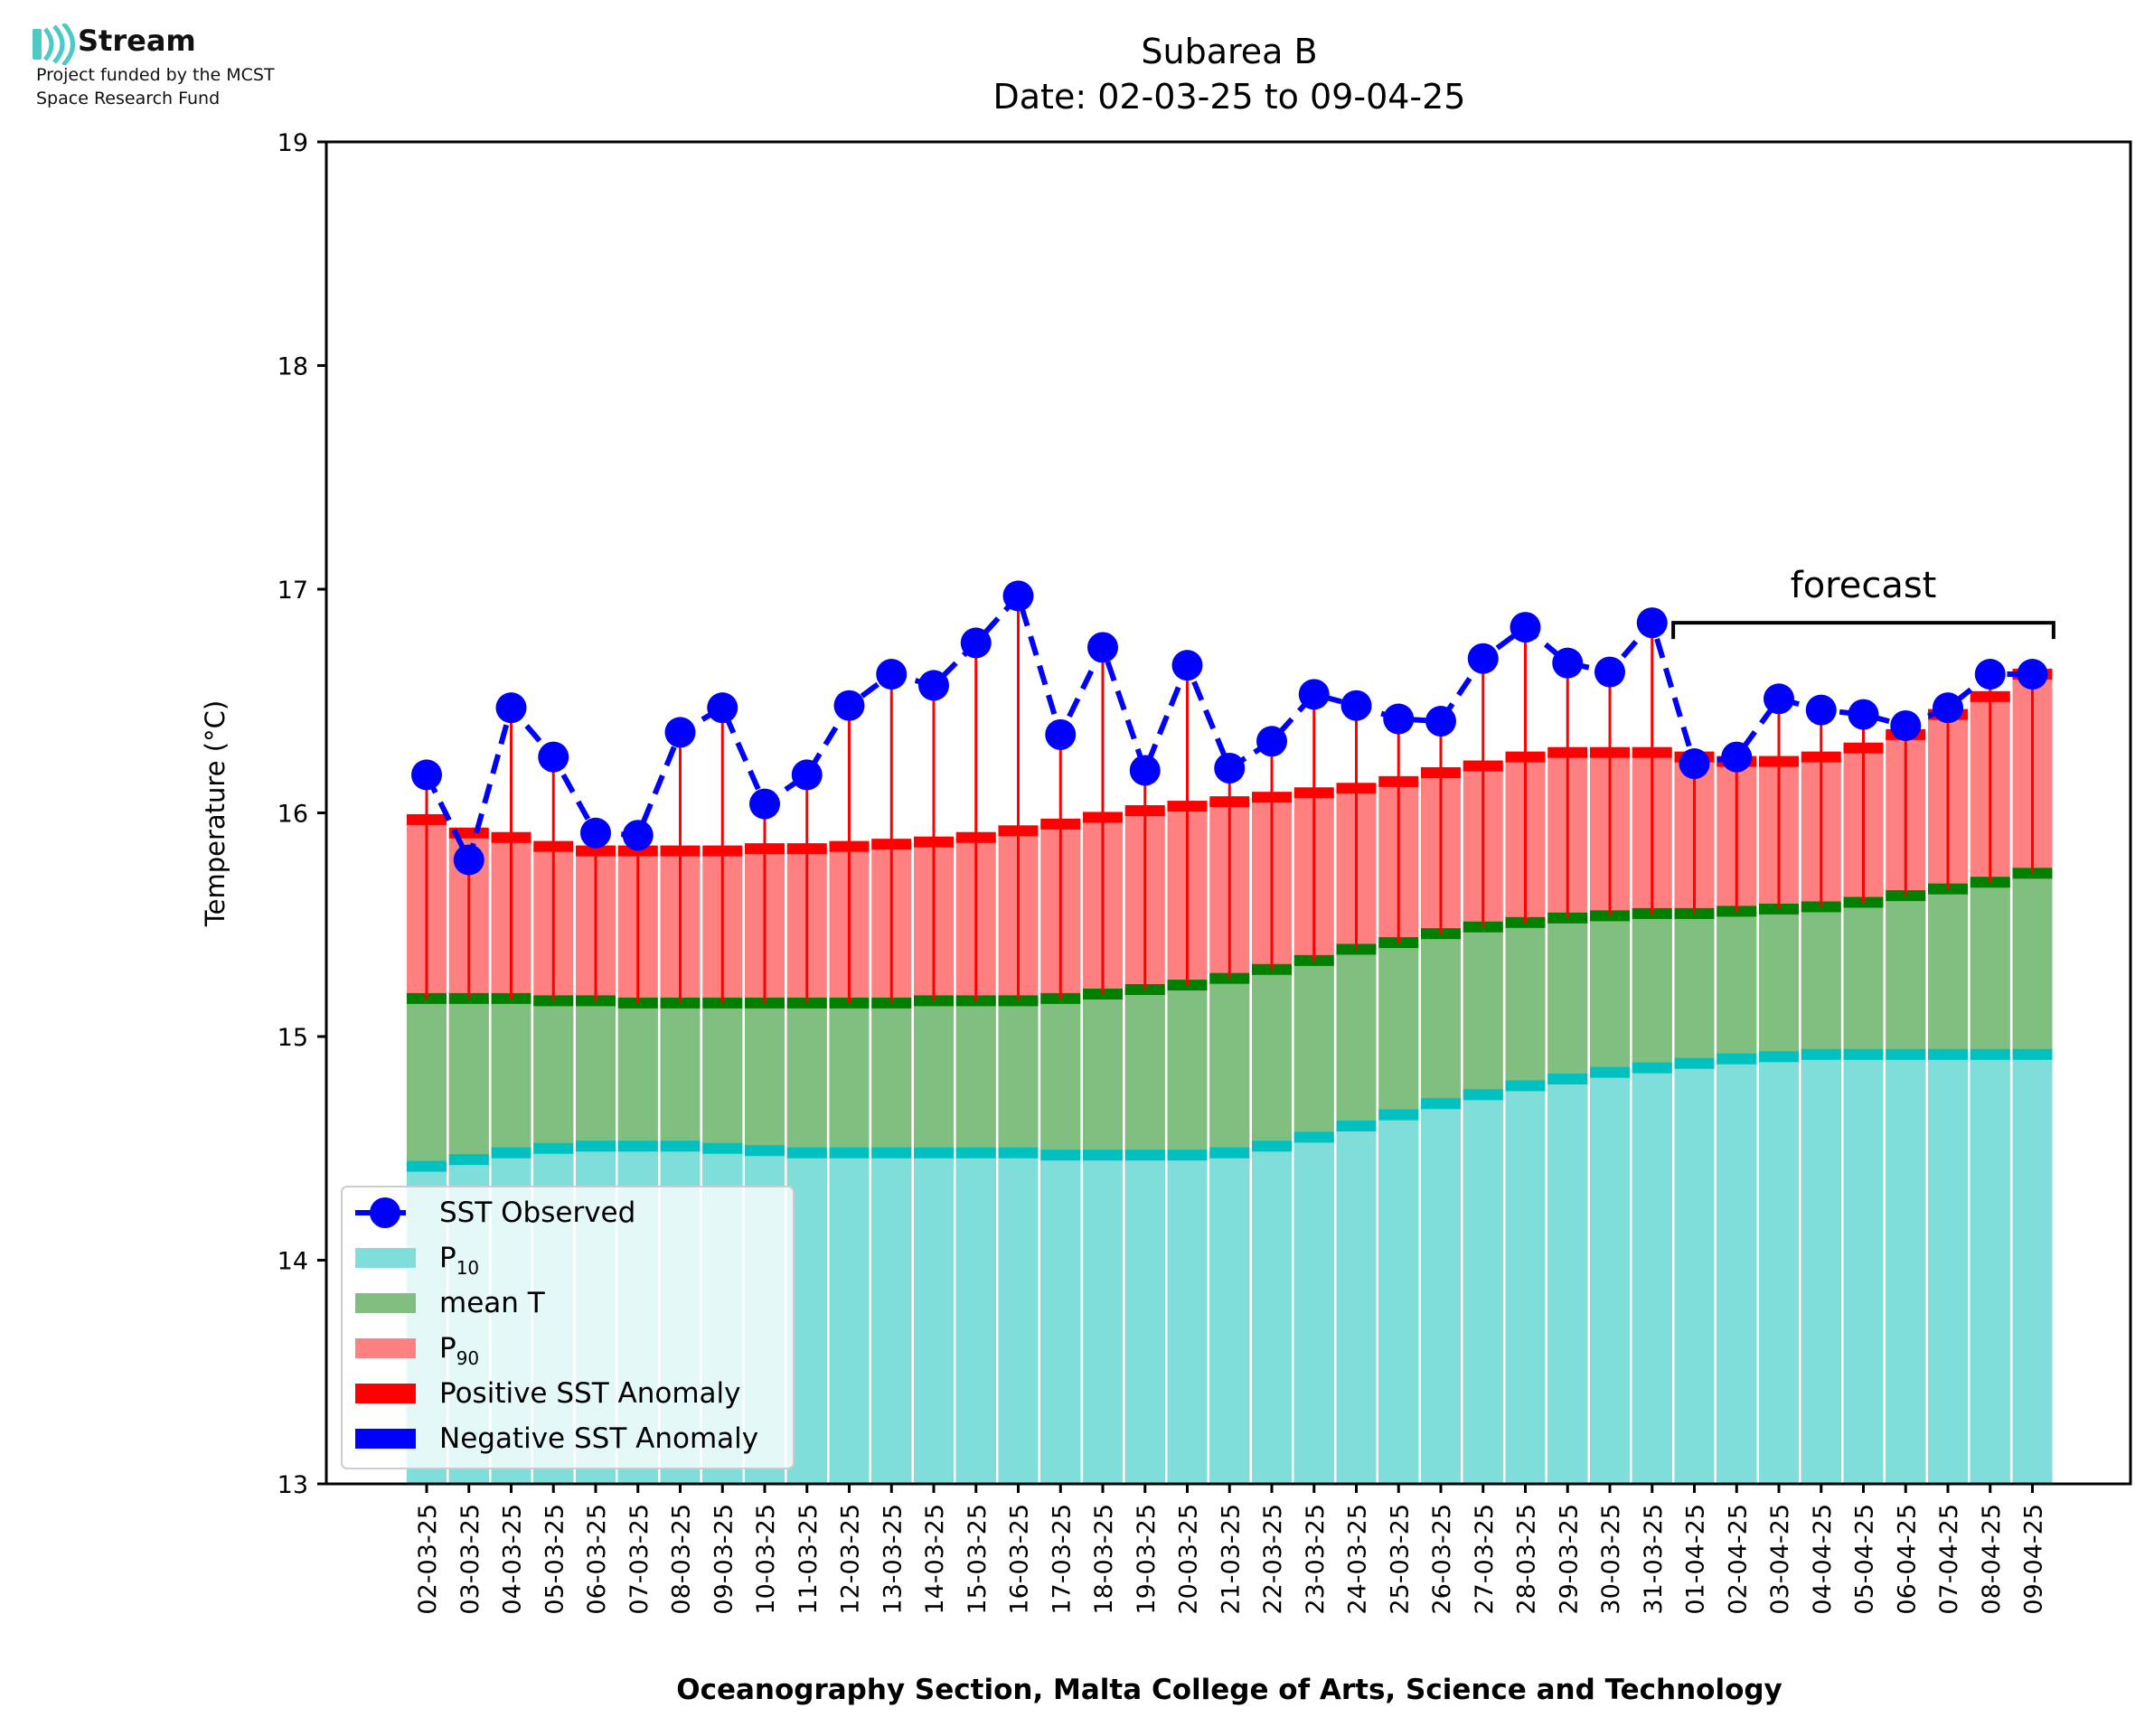 Image resolution: width=2154 pixels, height=1736 pixels. Describe the element at coordinates (1229, 728) in the screenshot. I see `observed-line-layer` at that location.